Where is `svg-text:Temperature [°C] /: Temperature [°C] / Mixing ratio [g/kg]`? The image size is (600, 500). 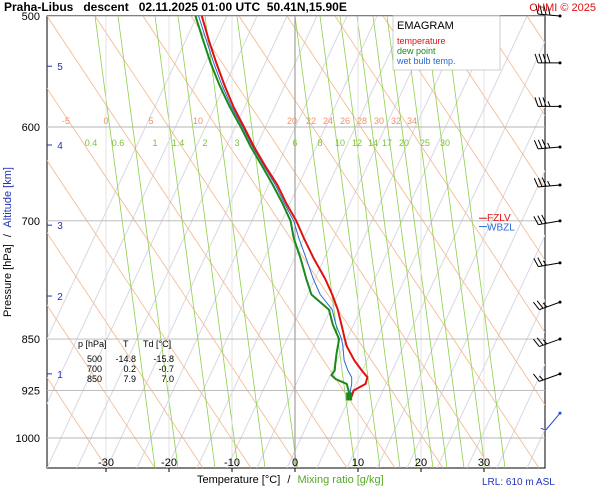 svg-text:Temperature [°C] /: Temperature [°C] / Mixing ratio [g/kg] is located at coordinates (290, 480).